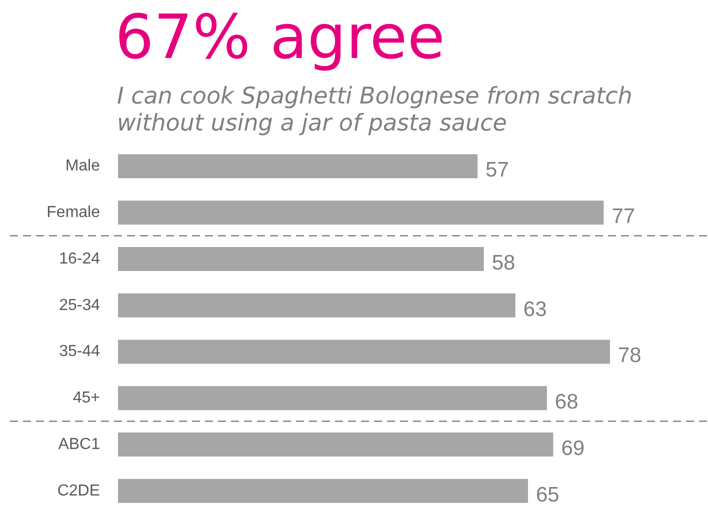  I want to click on data-label: 57, so click(497, 170).